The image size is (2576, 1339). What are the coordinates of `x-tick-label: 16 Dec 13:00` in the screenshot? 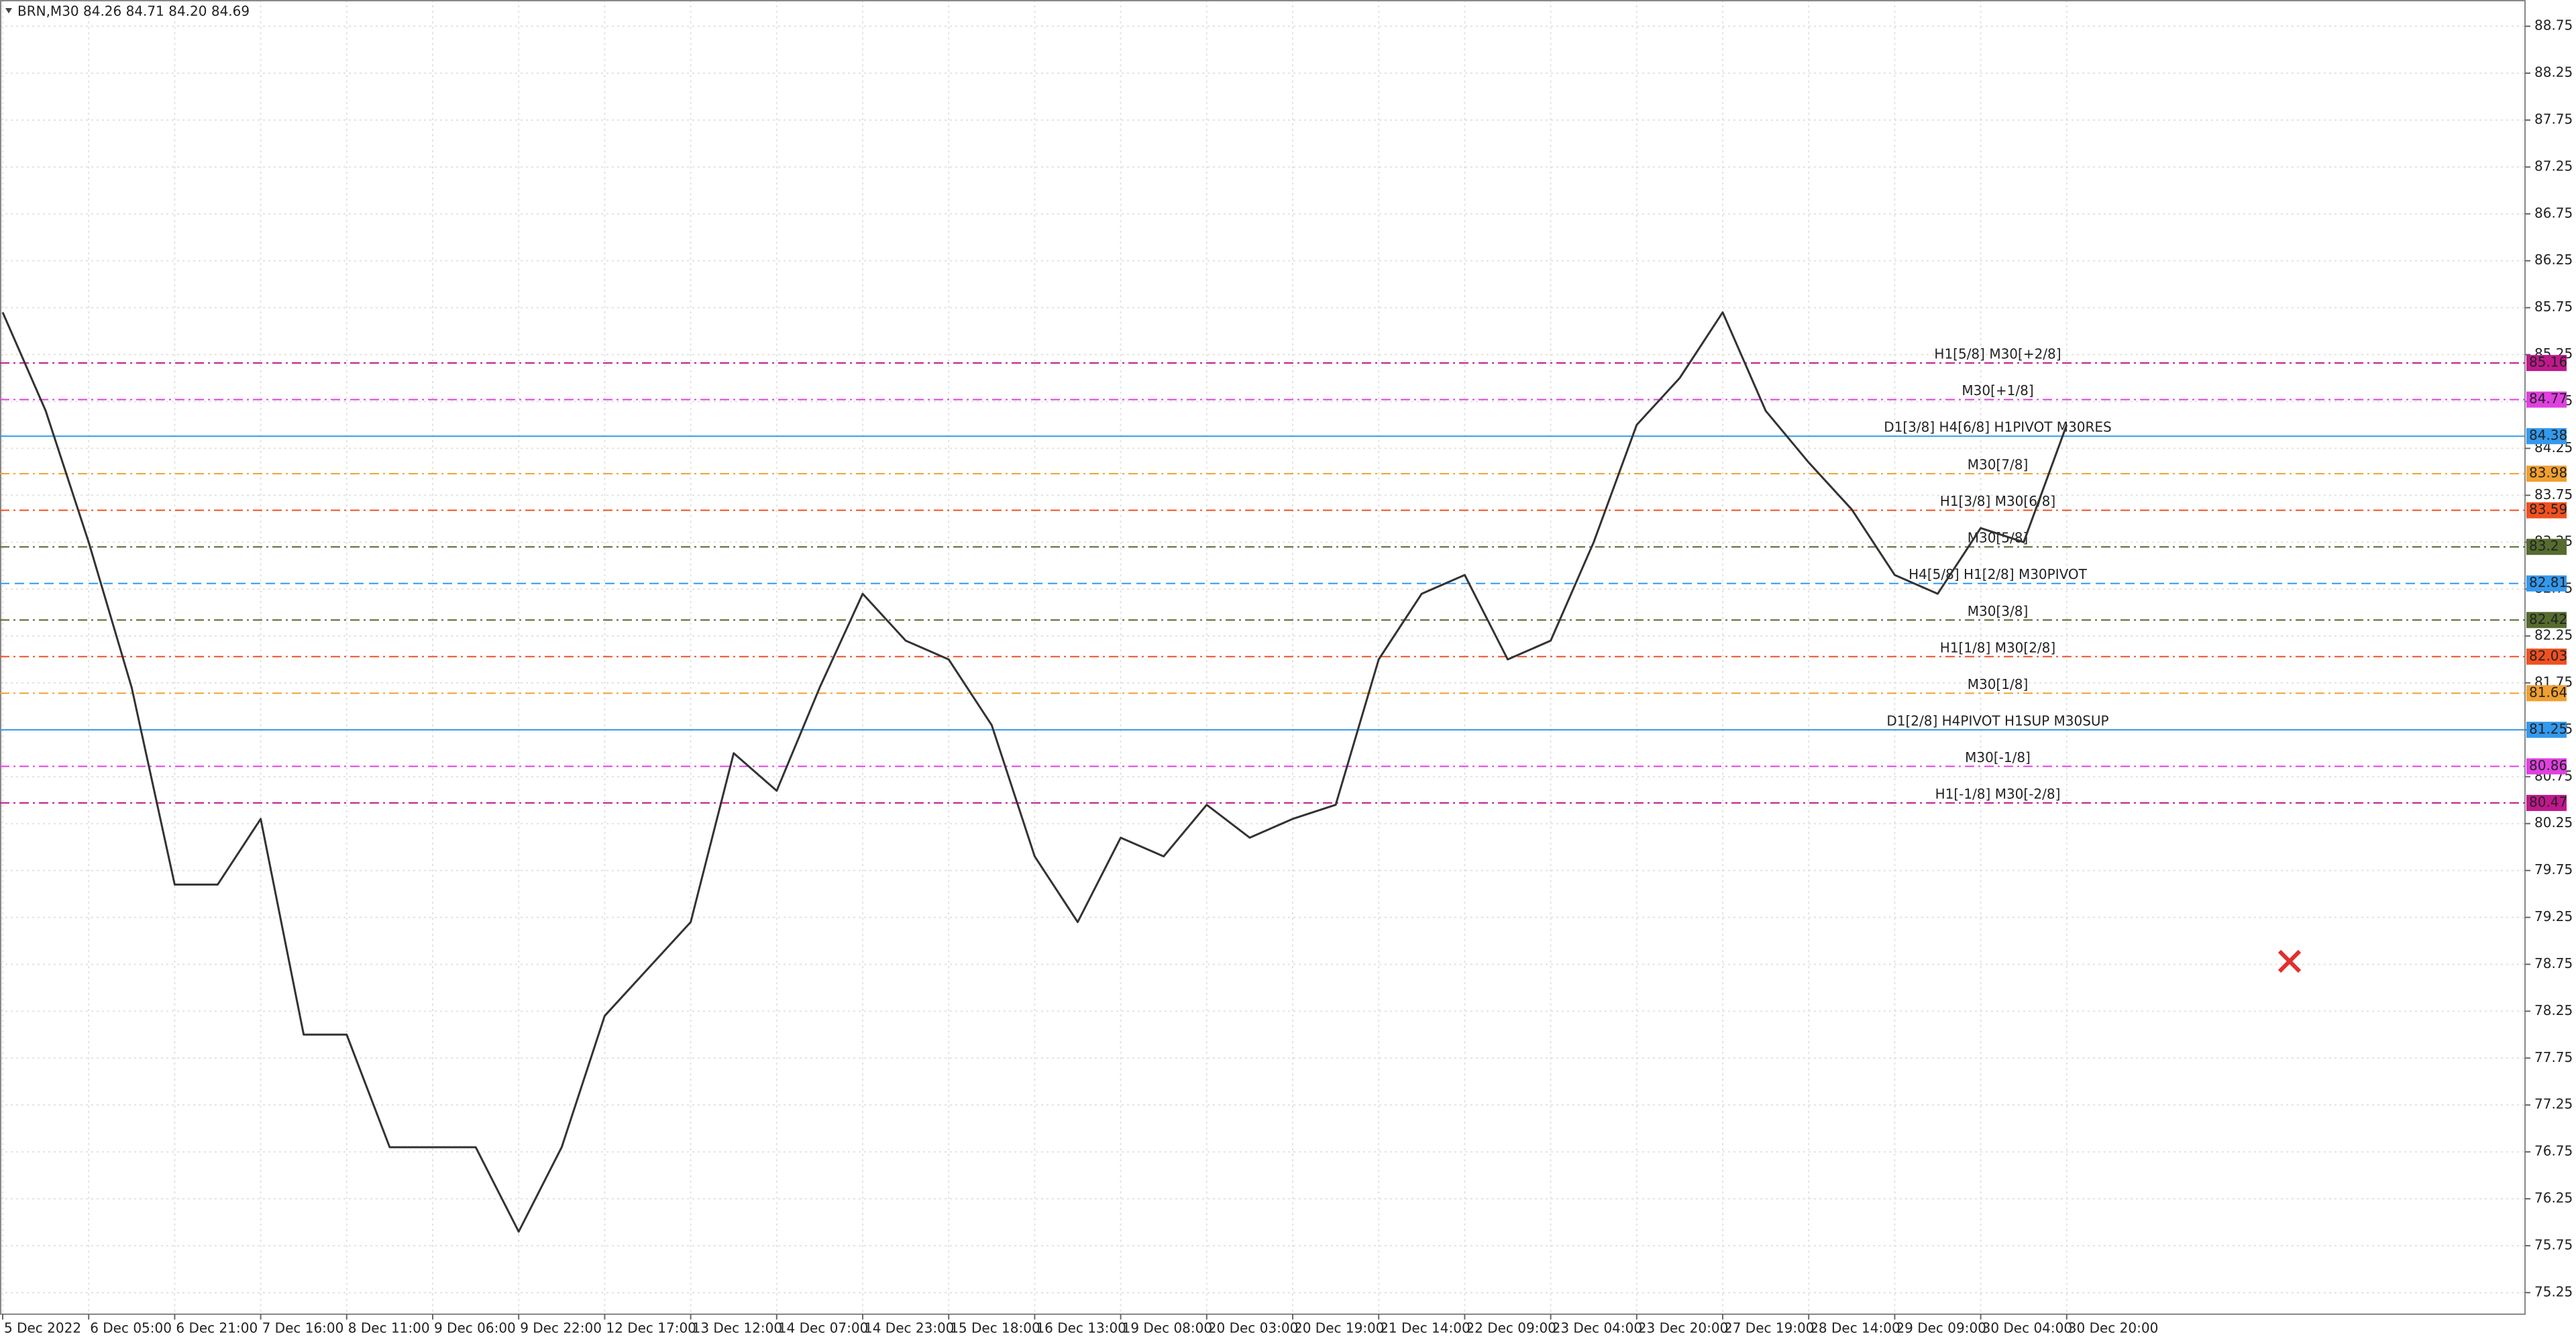 It's located at (1081, 1328).